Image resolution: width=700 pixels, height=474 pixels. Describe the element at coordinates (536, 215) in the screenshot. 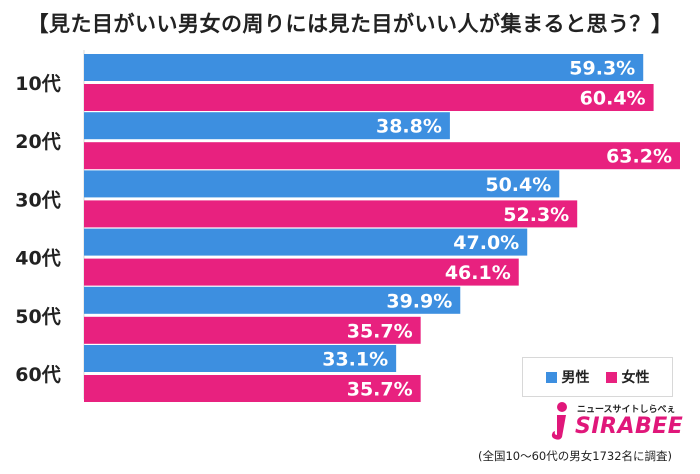

I see `data-label-female: 52.3%` at that location.